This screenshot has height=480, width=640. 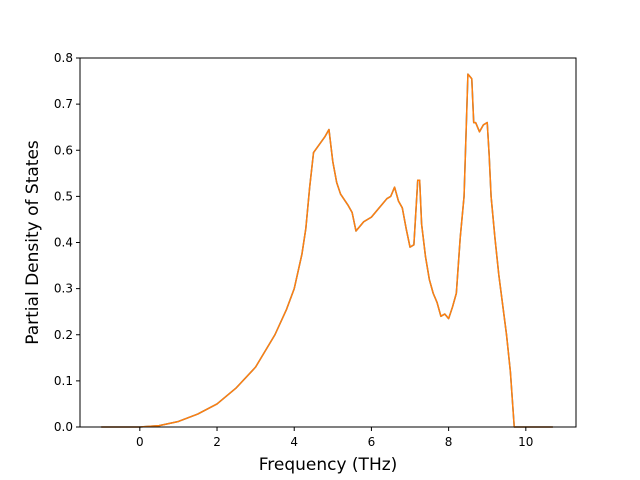 I want to click on x-tick-label: 6, so click(x=372, y=442).